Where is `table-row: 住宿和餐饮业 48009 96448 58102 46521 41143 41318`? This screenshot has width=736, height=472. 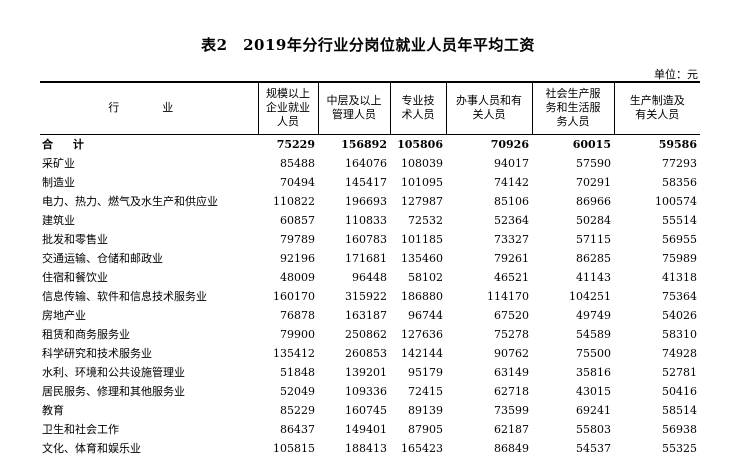
table-row: 住宿和餐饮业 48009 96448 58102 46521 41143 41318 is located at coordinates (370, 277).